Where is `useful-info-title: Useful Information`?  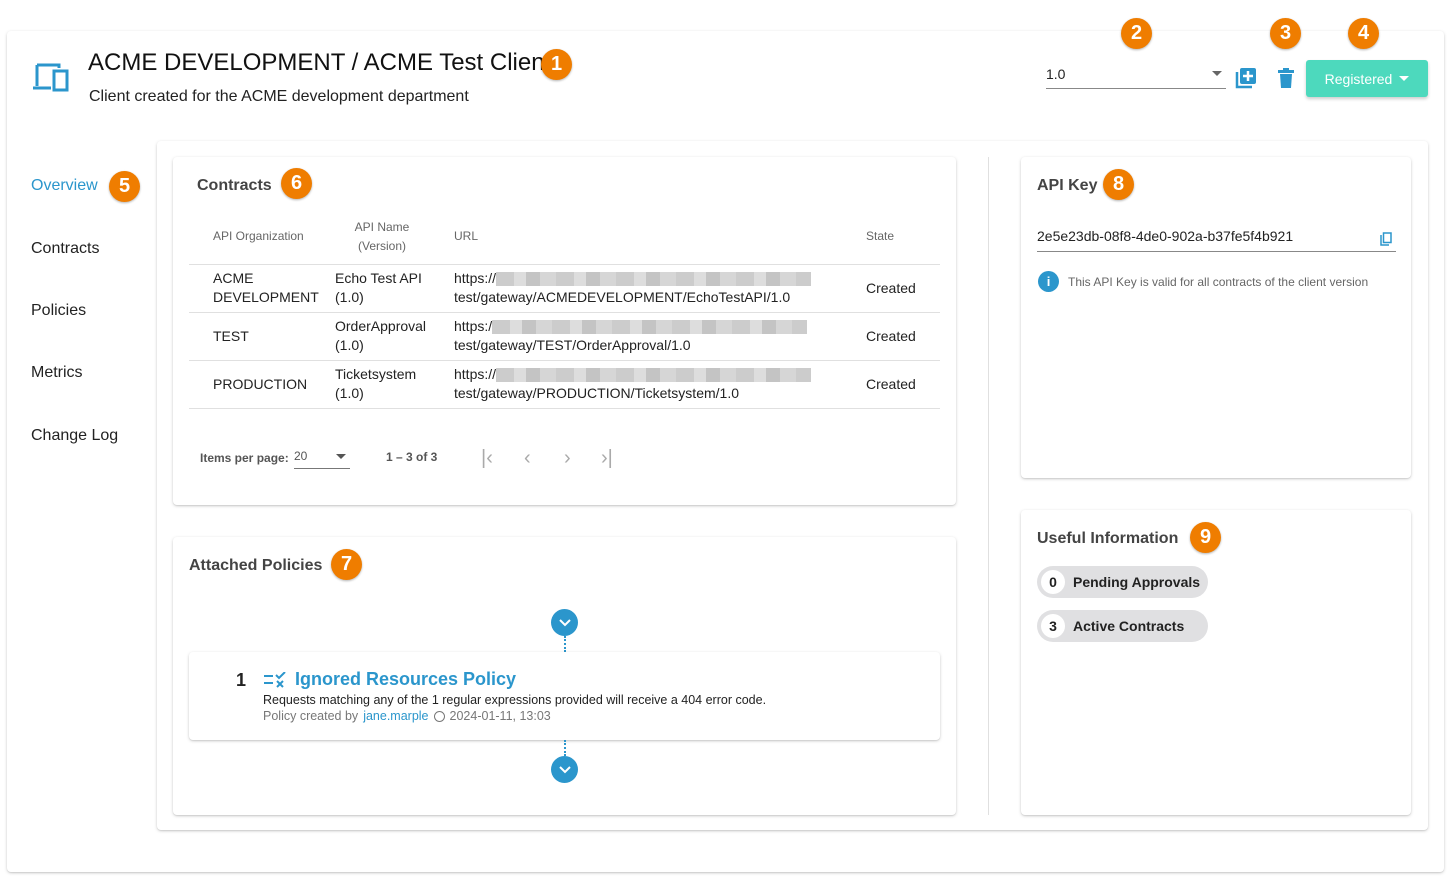
useful-info-title: Useful Information is located at coordinates (1108, 538).